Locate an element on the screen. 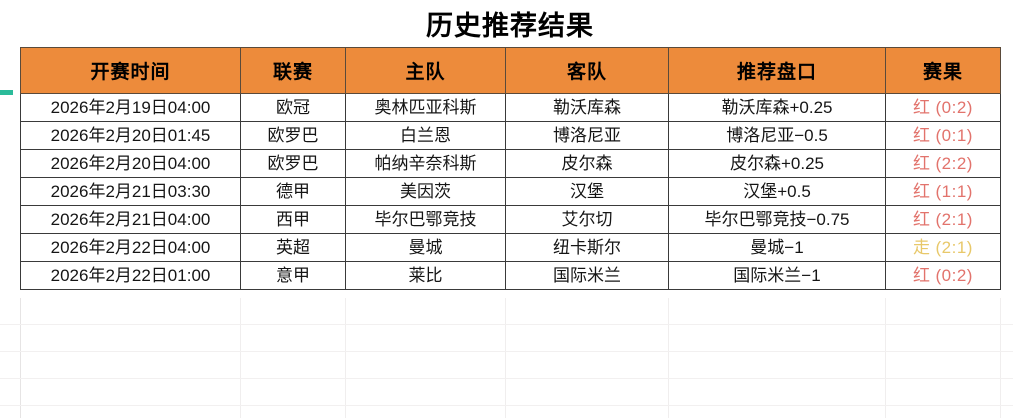 This screenshot has width=1013, height=418. cell-result: 红 (2:2) is located at coordinates (943, 163).